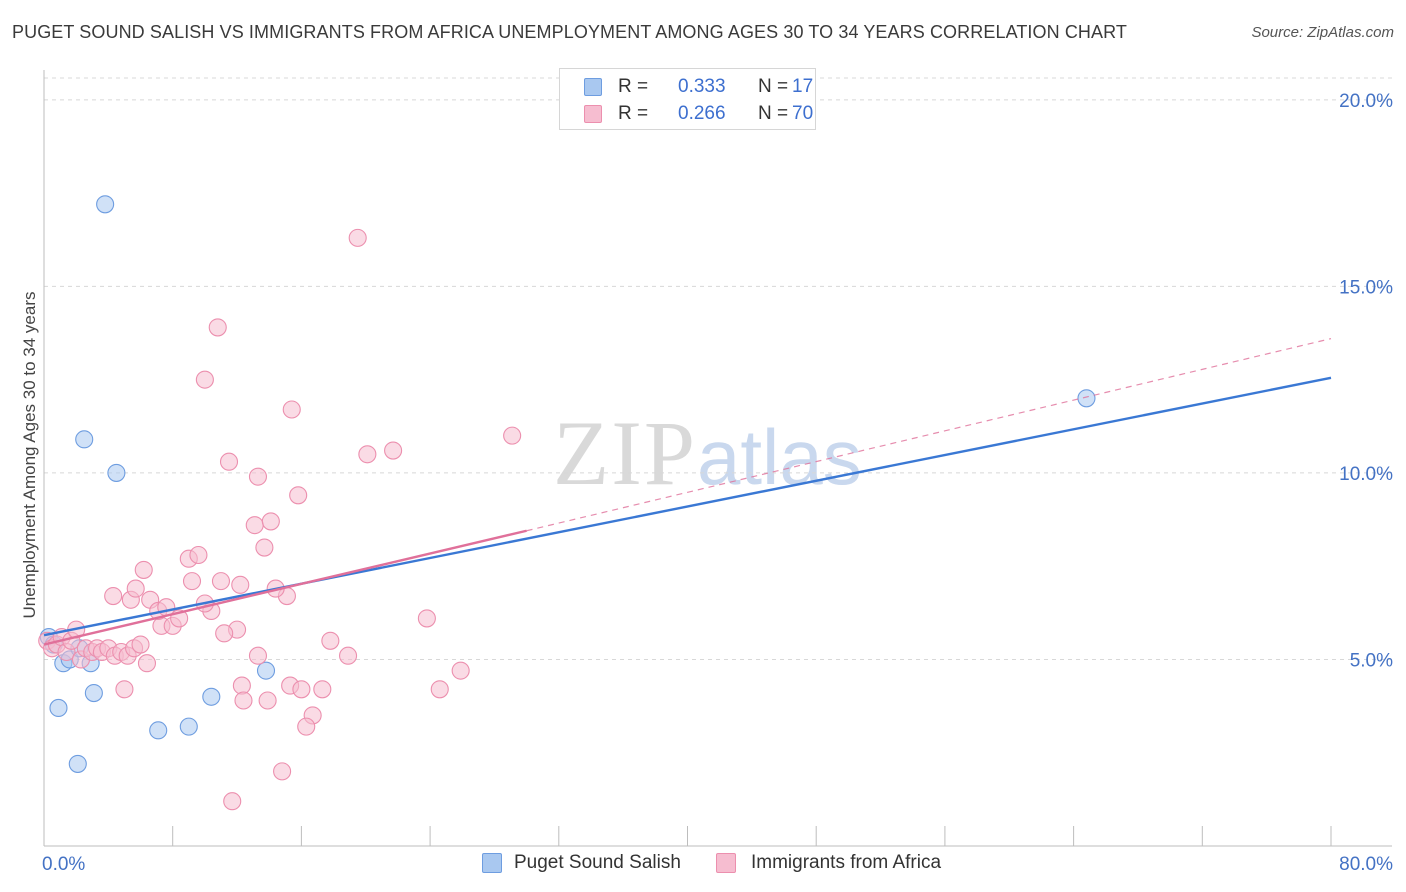 This screenshot has height=892, width=1406. What do you see at coordinates (702, 113) in the screenshot?
I see `legend-r-value: 0.266` at bounding box center [702, 113].